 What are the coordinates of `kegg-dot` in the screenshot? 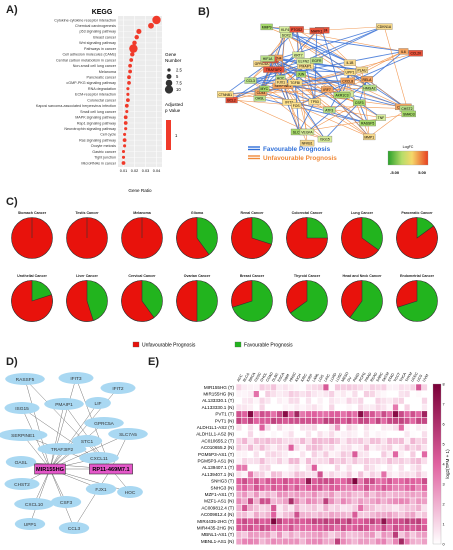 It's located at (126, 105).